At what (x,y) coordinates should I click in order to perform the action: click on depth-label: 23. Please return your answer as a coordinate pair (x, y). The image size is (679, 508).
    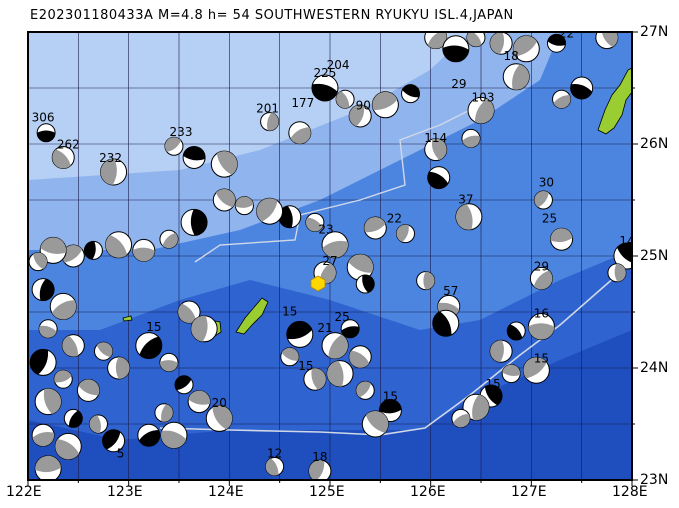
    Looking at the image, I should click on (325, 230).